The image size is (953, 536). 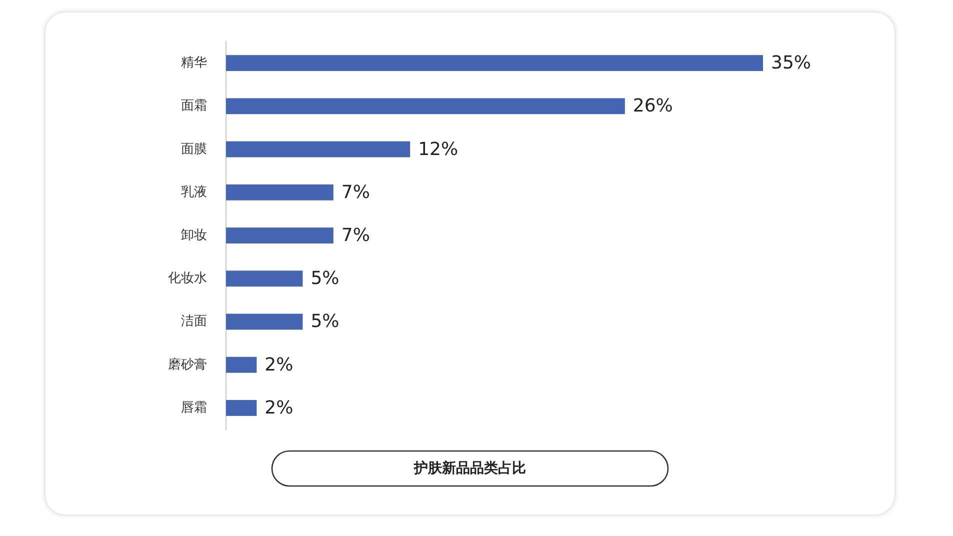 What do you see at coordinates (194, 235) in the screenshot?
I see `y-tick-label: 卸妆` at bounding box center [194, 235].